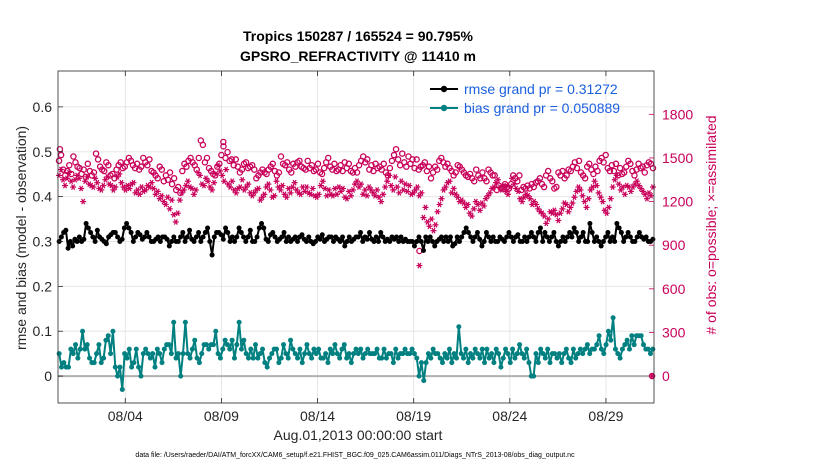 Image resolution: width=830 pixels, height=470 pixels. I want to click on left-y-tick-label: 0, so click(48, 376).